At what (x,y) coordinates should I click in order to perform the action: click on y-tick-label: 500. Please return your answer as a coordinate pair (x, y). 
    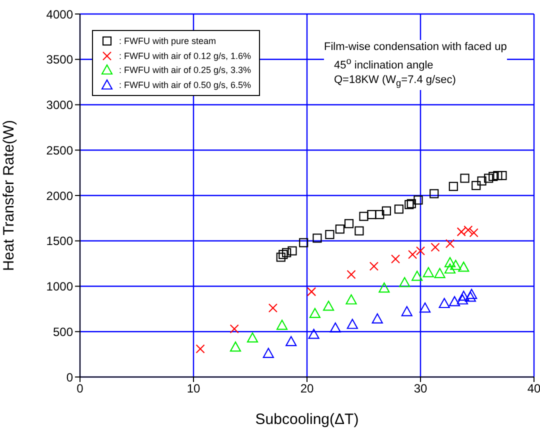
    Looking at the image, I should click on (63, 331).